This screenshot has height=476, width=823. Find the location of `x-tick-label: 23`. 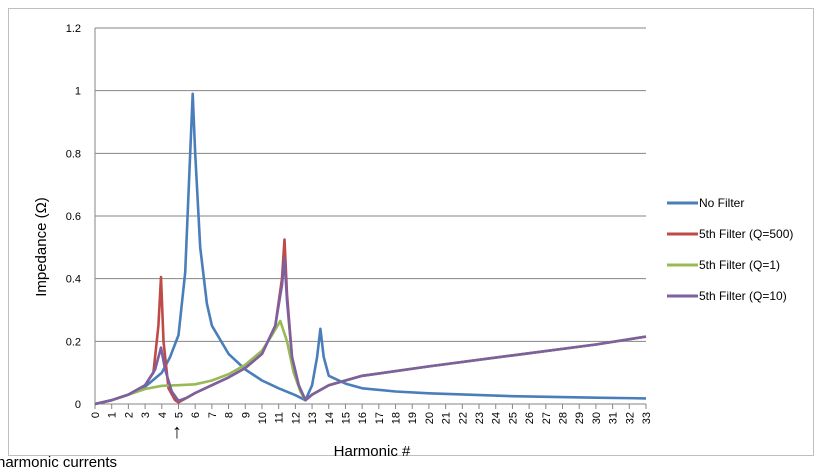

x-tick-label: 23 is located at coordinates (480, 418).